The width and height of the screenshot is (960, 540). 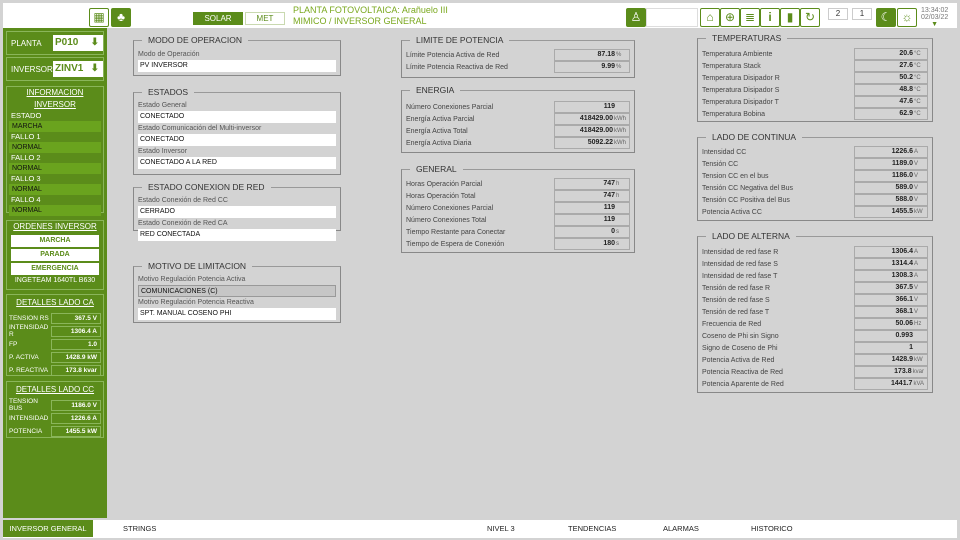 I want to click on inversor-dropdown: ZINV1 ⬇, so click(x=78, y=69).